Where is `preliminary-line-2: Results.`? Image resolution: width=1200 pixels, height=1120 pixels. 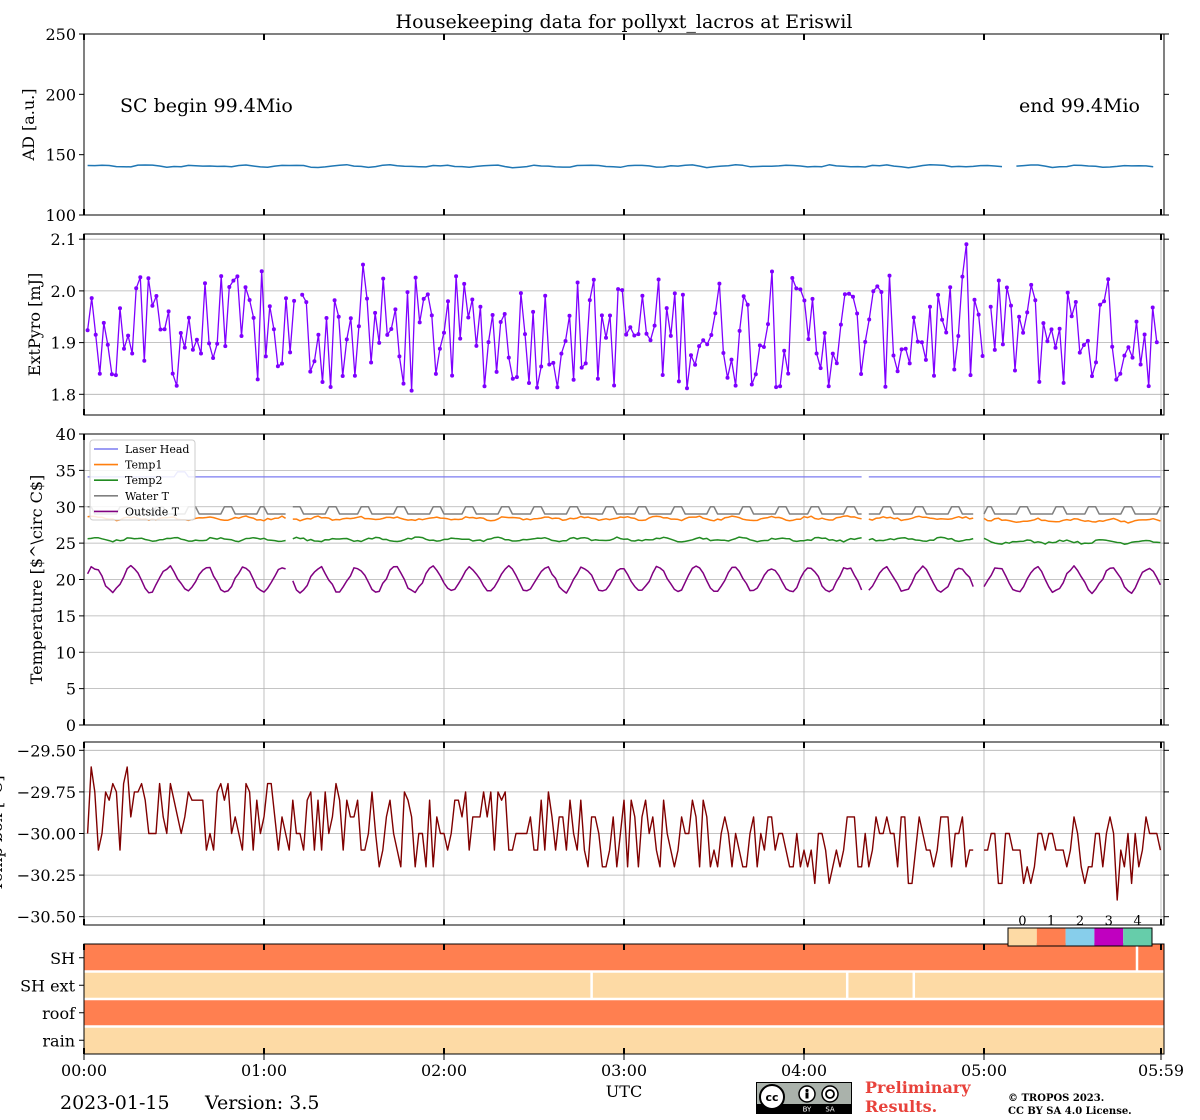 preliminary-line-2: Results. is located at coordinates (901, 1106).